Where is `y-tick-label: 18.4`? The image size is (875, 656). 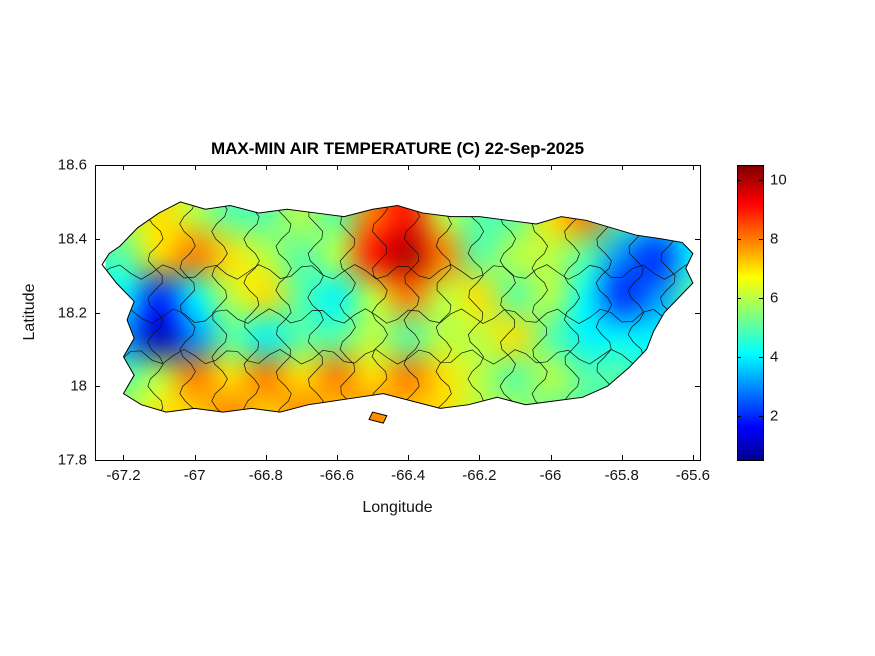
y-tick-label: 18.4 is located at coordinates (72, 239).